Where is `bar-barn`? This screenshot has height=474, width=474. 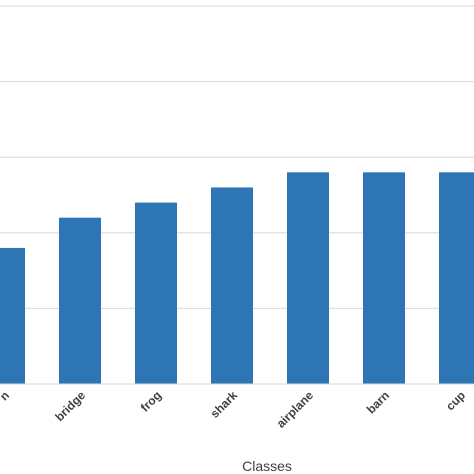 bar-barn is located at coordinates (384, 278).